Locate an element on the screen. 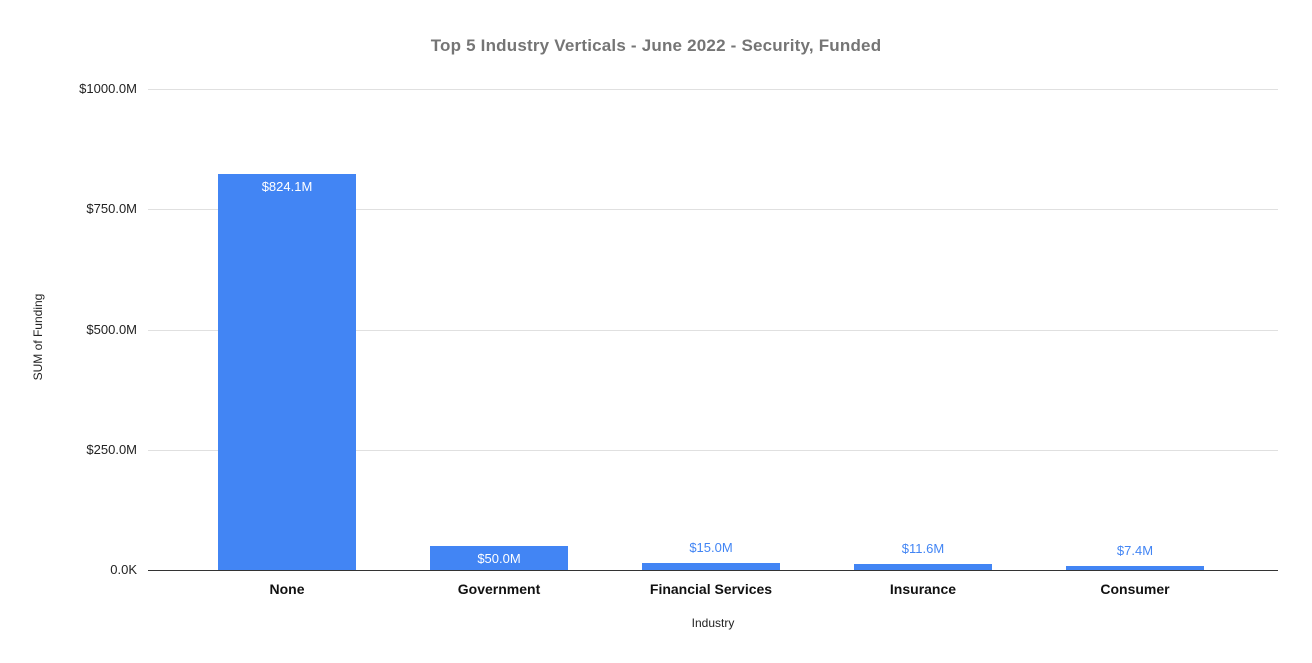 The height and width of the screenshot is (663, 1312). y-tick-label: 0.0K is located at coordinates (123, 569).